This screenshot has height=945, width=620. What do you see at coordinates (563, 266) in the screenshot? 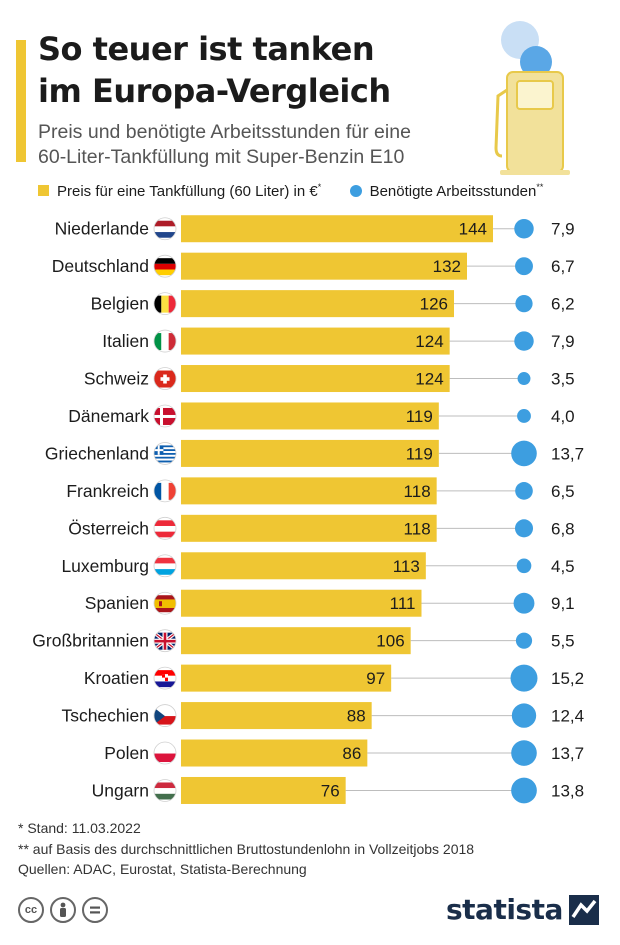
I see `hours-value-label: 6,7` at bounding box center [563, 266].